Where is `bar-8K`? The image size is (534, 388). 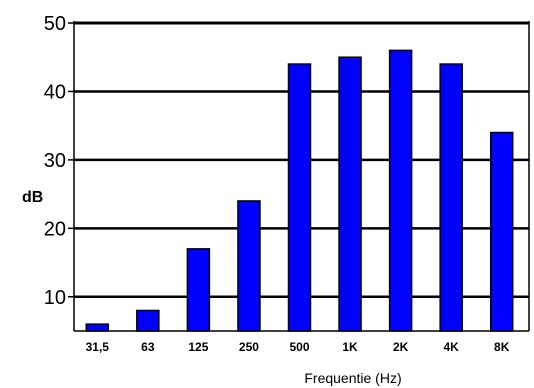
bar-8K is located at coordinates (501, 231).